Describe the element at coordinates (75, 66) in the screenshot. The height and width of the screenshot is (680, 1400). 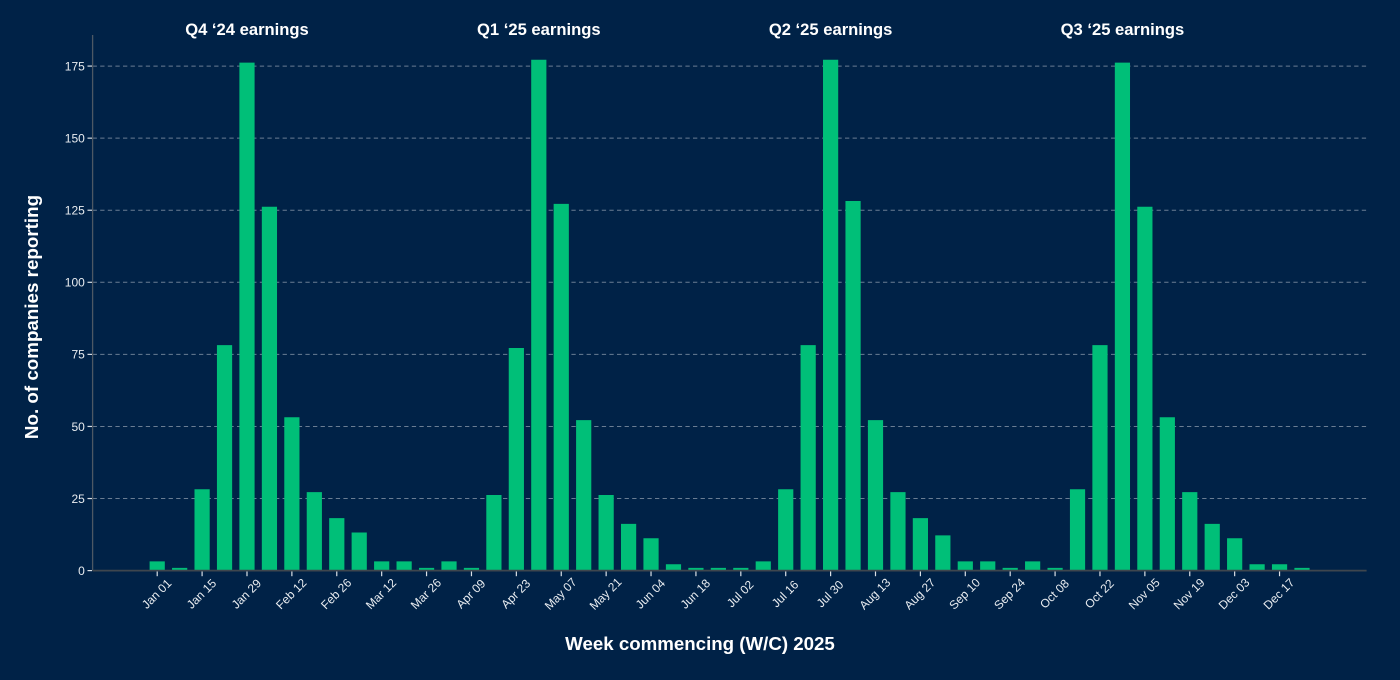
I see `svg-text: 175` at that location.